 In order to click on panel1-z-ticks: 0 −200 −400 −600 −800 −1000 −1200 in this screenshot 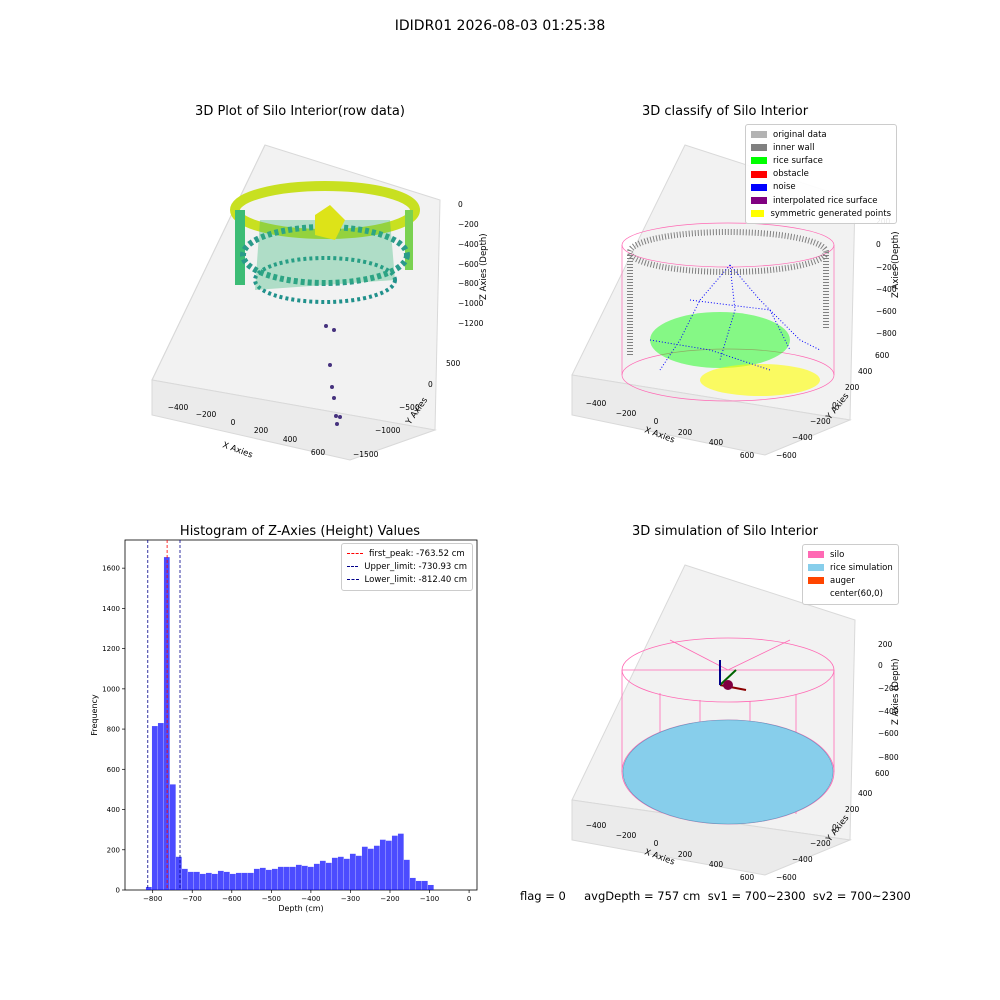, I will do `click(471, 264)`.